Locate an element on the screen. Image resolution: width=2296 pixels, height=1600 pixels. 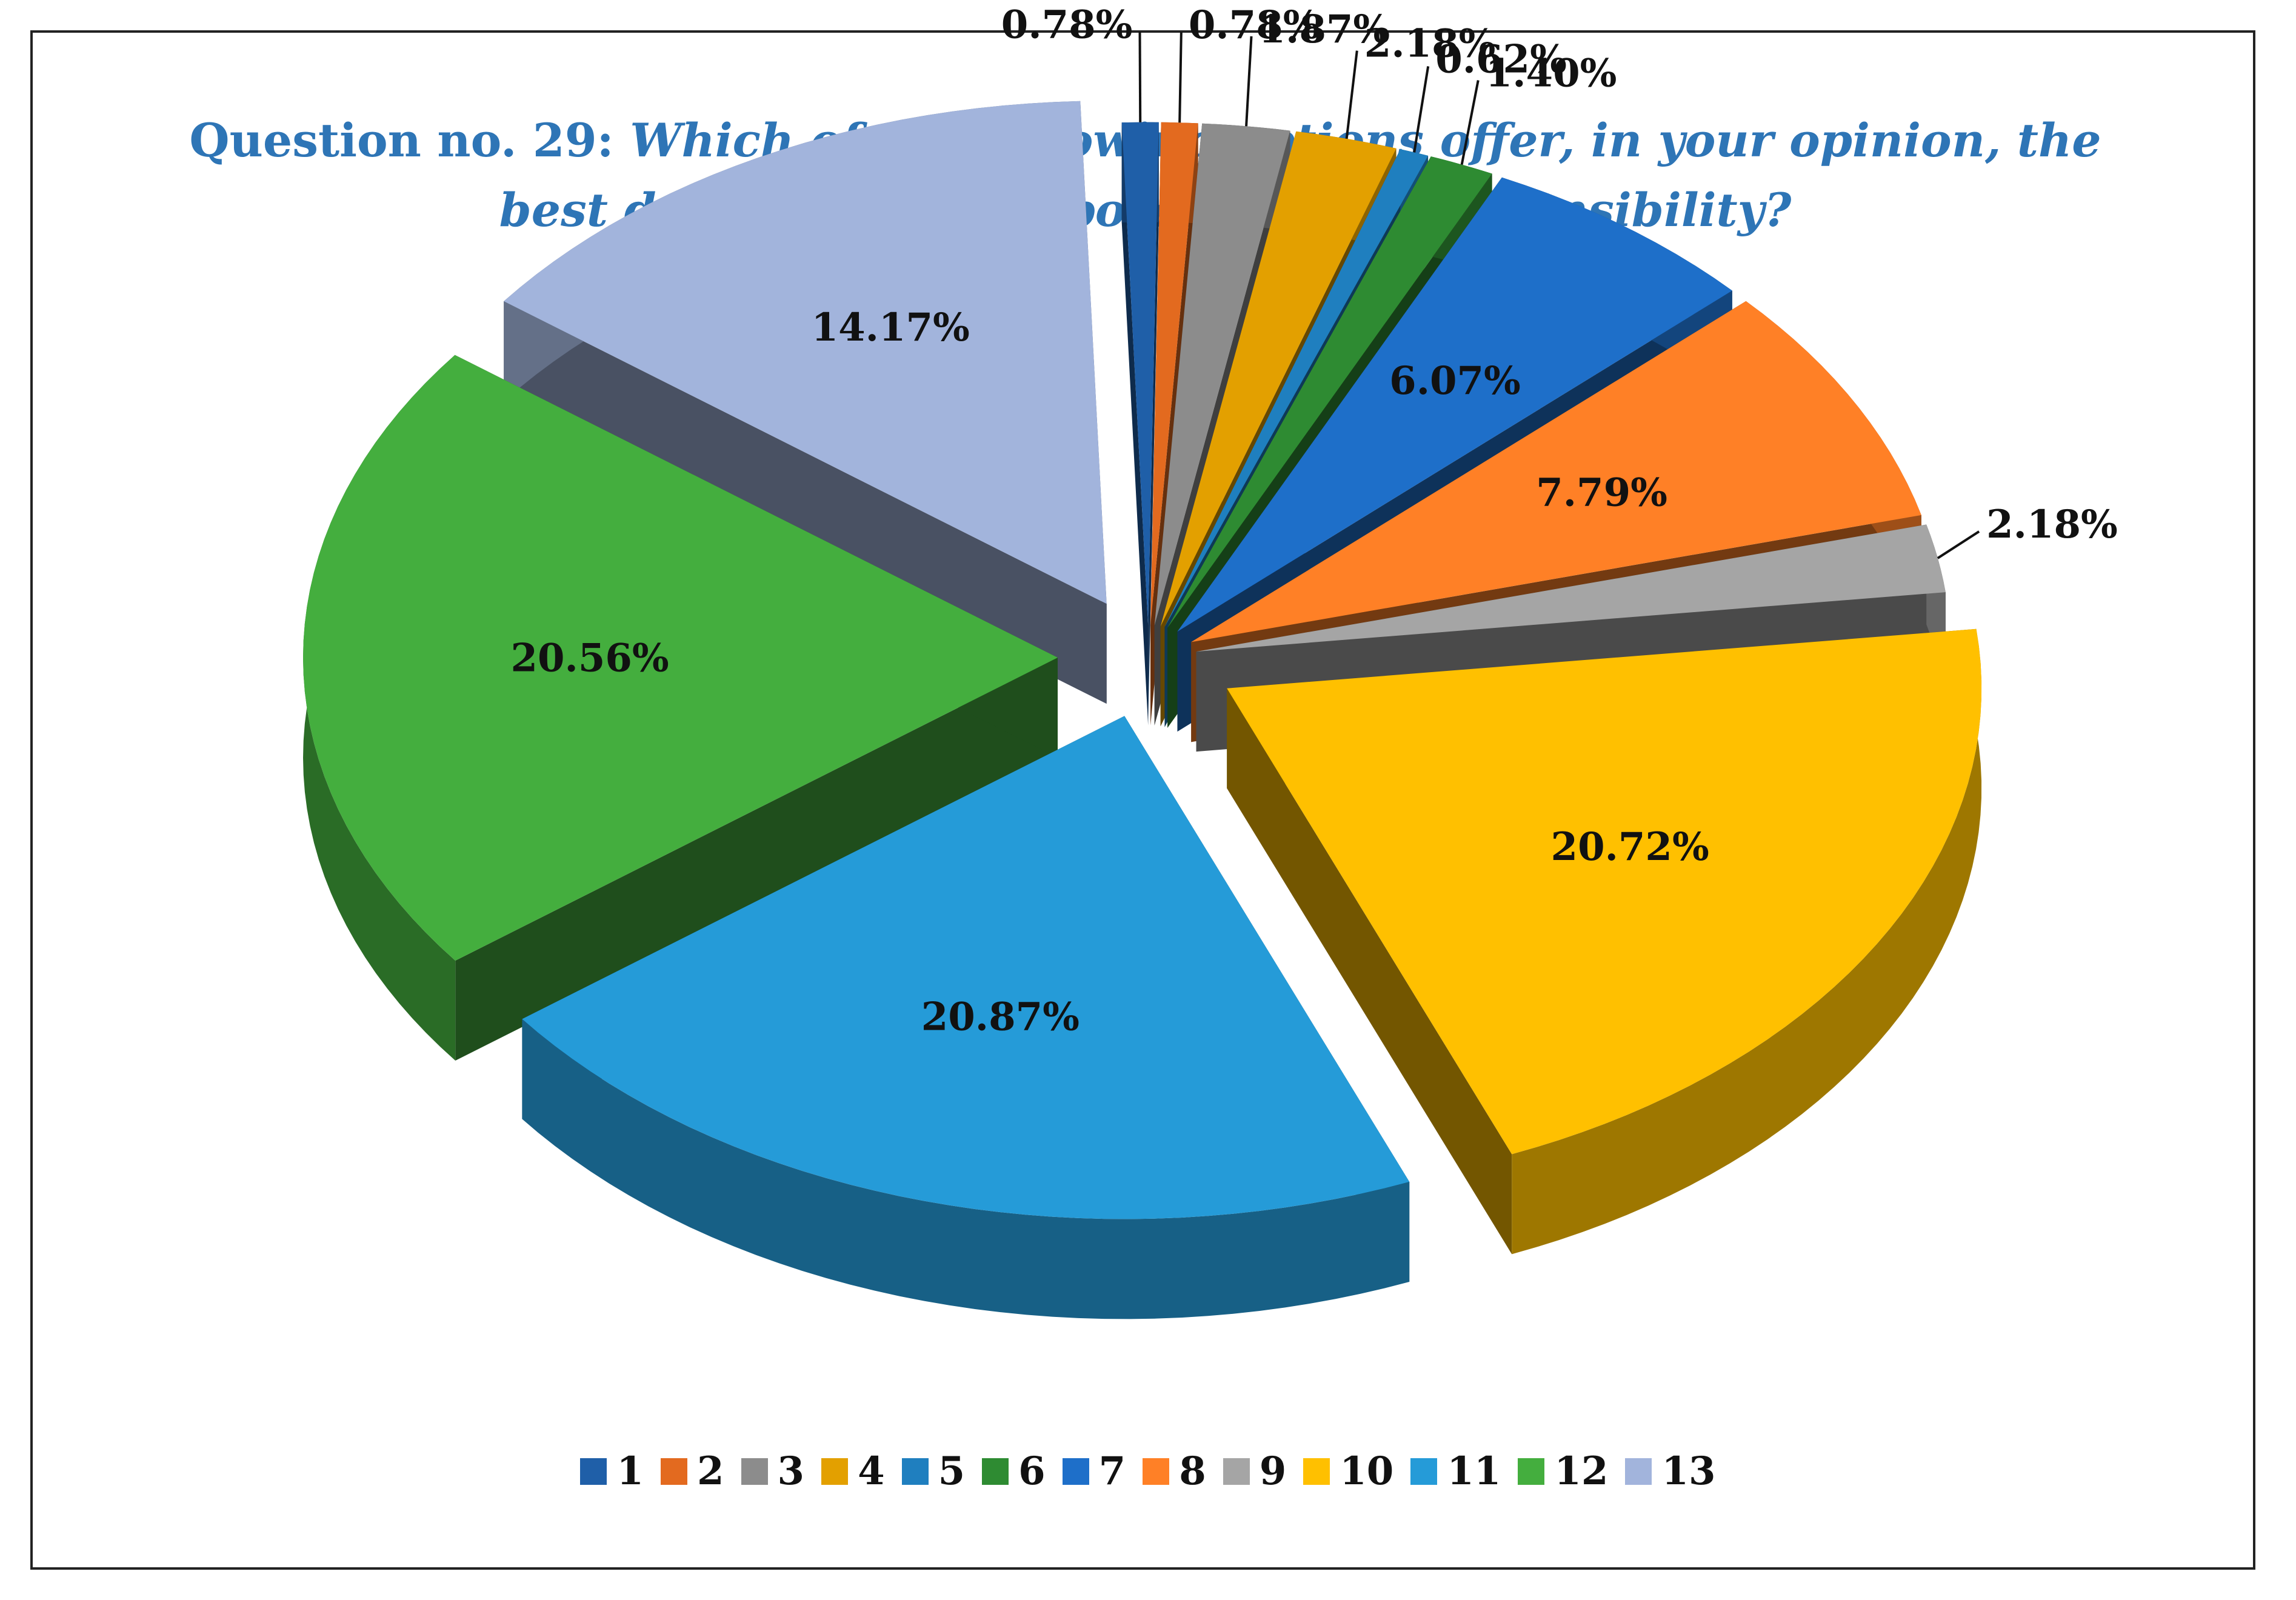
callout-label-6: 1.40% is located at coordinates (1551, 73).